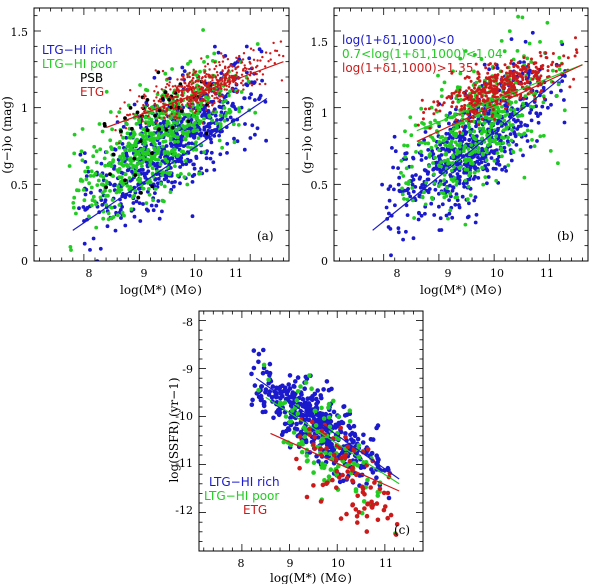 This screenshot has height=584, width=600. I want to click on panel-c-fits, so click(327, 434).